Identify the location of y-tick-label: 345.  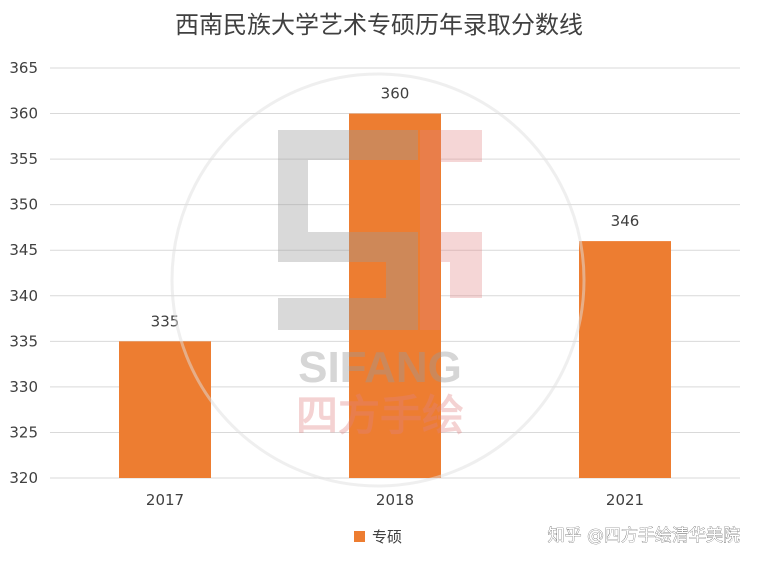
(23, 250).